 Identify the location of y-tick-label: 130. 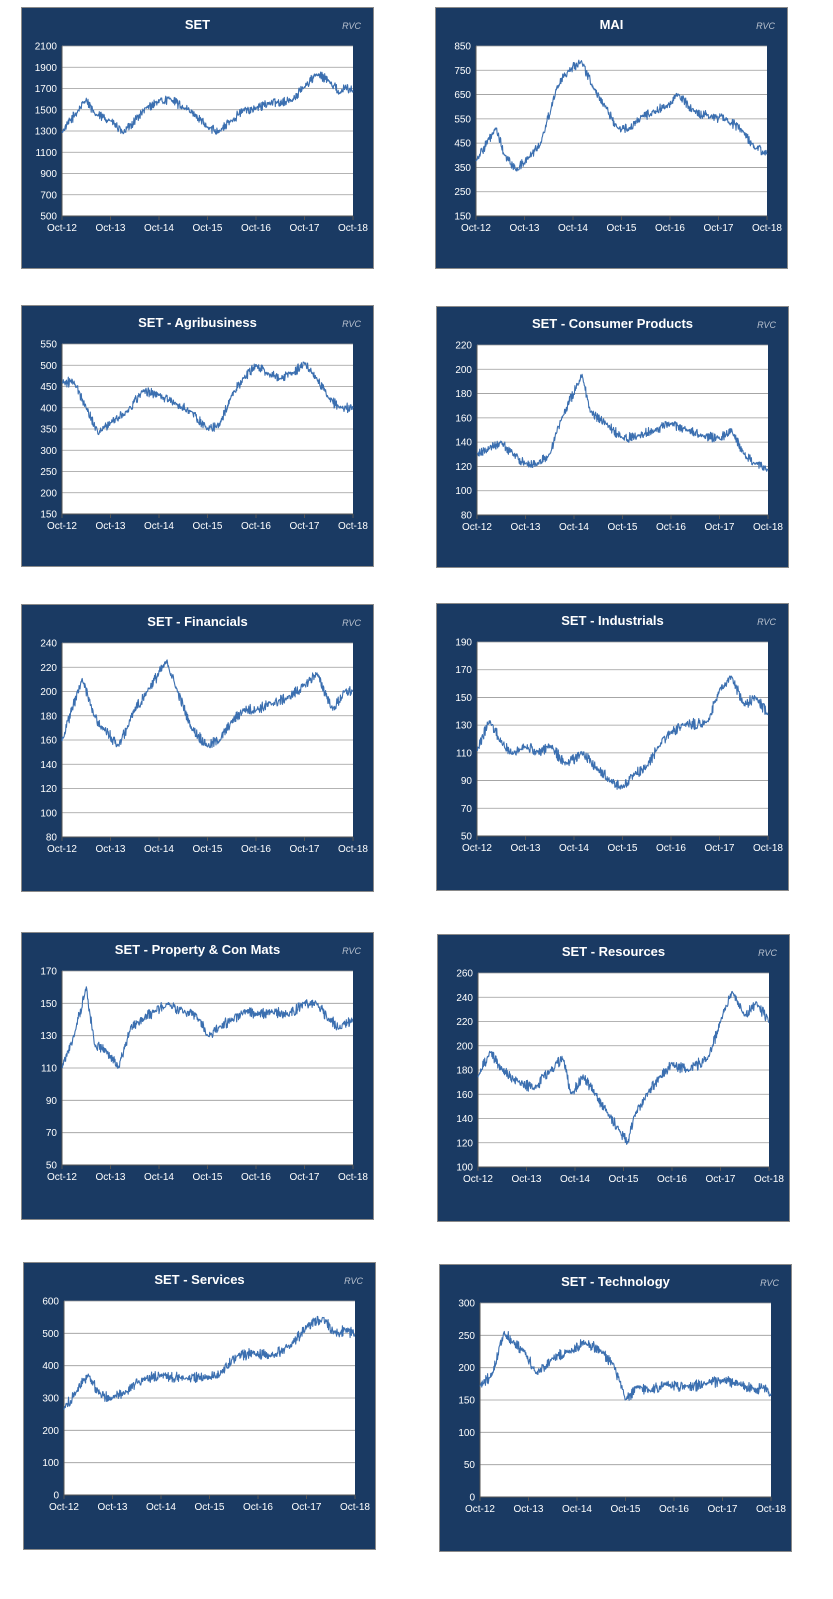
(48, 1036).